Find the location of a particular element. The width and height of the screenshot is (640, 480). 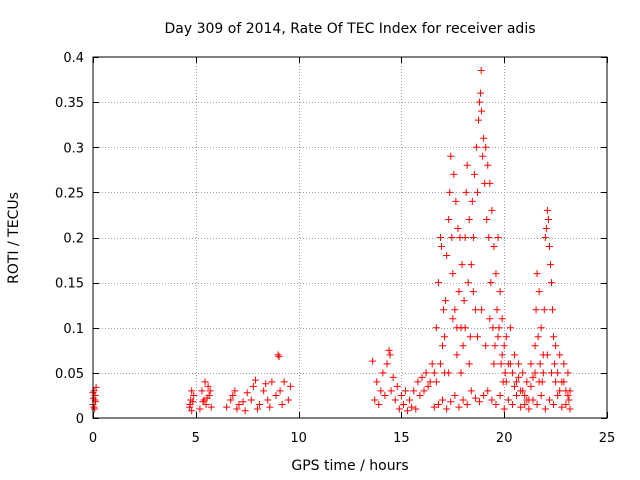

x-tick-label: 25 is located at coordinates (607, 438).